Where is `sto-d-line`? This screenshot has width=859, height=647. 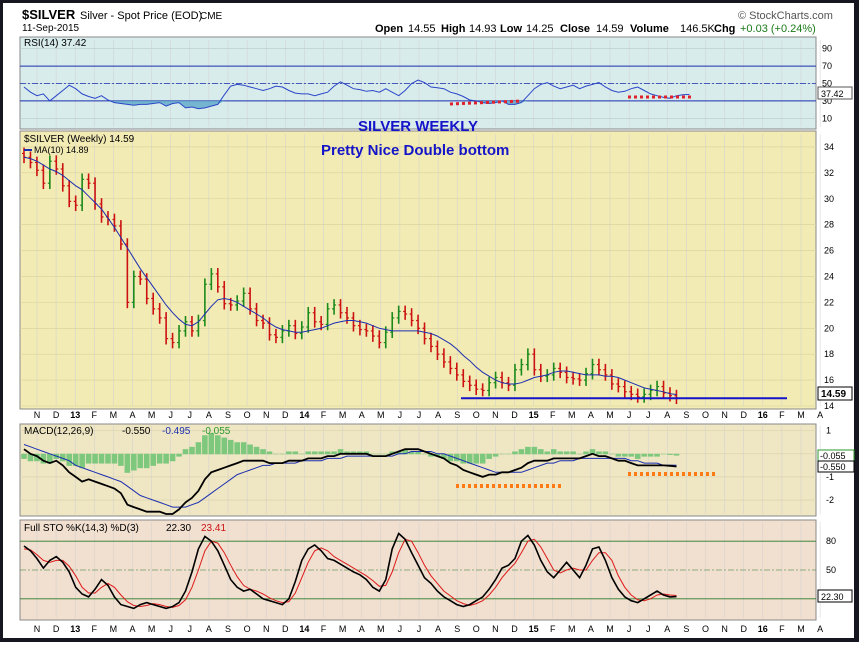
sto-d-line is located at coordinates (350, 573).